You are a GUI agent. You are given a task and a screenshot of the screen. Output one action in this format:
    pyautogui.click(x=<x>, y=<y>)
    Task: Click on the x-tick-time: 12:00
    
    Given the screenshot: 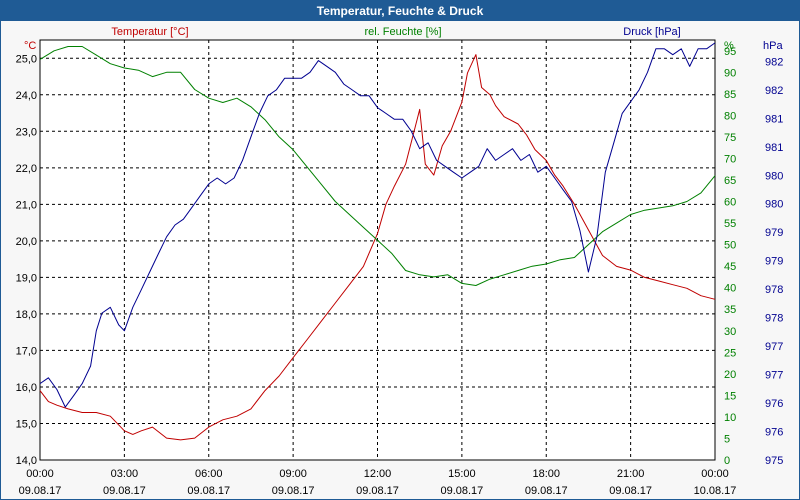 What is the action you would take?
    pyautogui.click(x=378, y=474)
    